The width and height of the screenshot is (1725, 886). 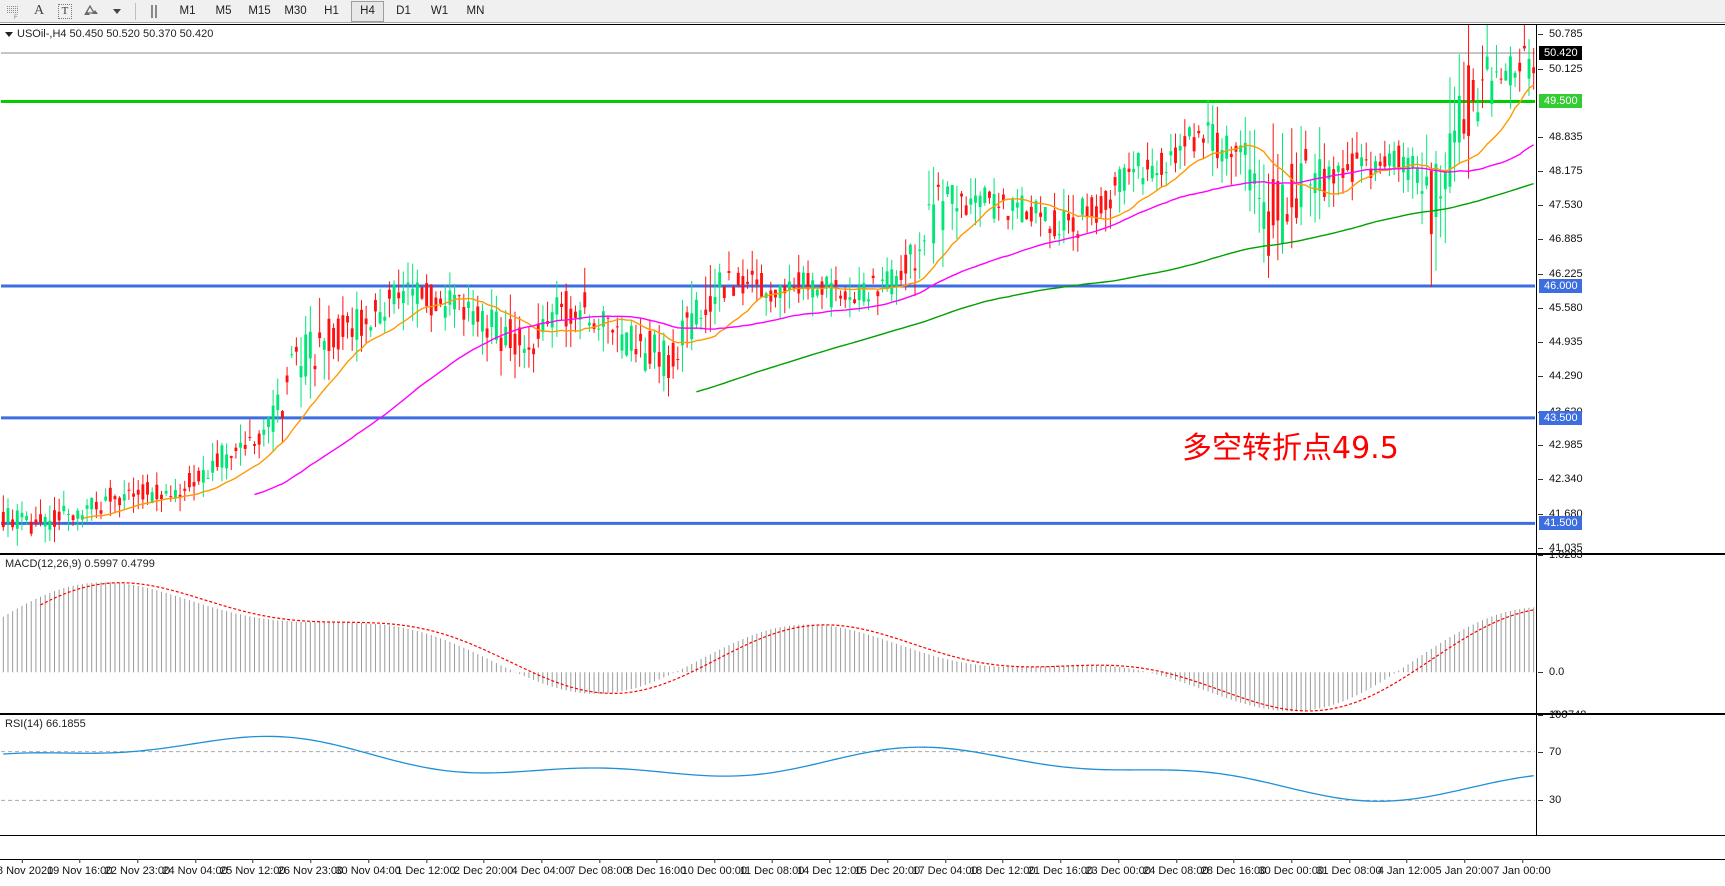 I want to click on macd-svg, so click(x=768, y=647).